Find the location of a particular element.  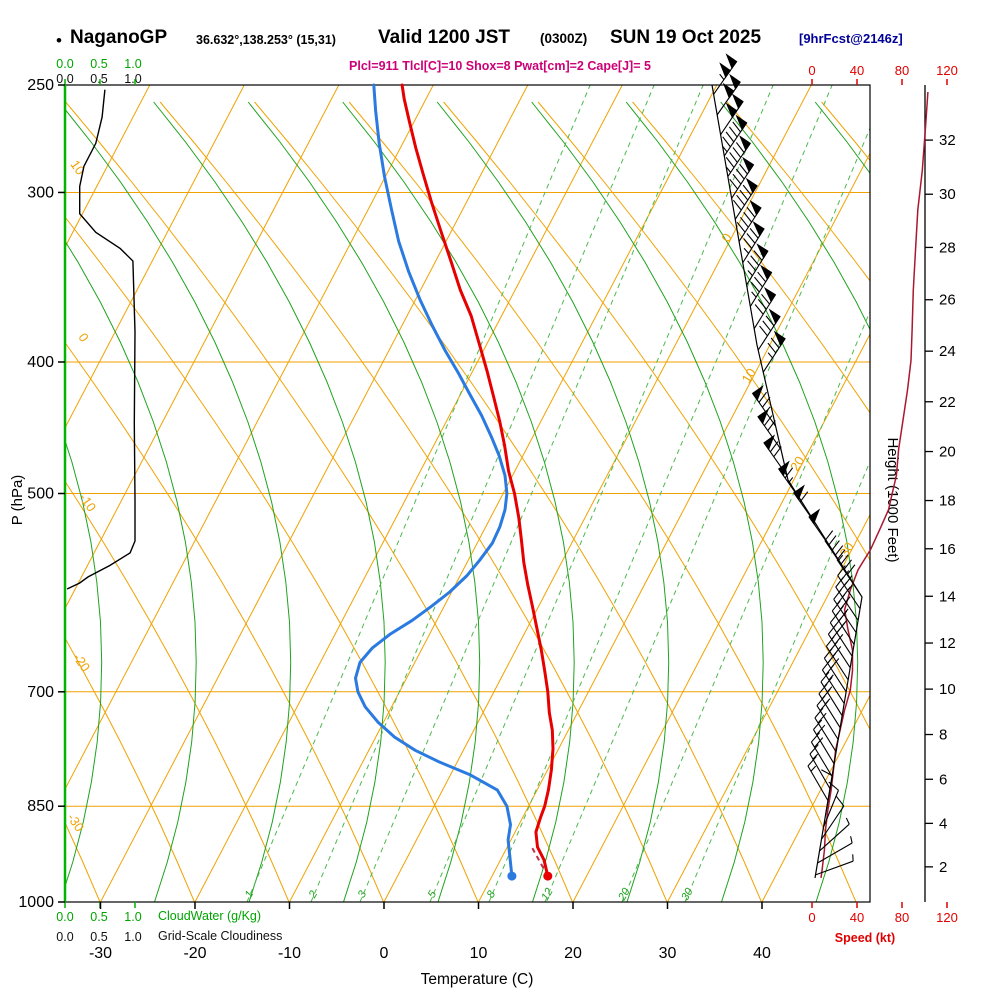

mixing-ratio-label: 8 is located at coordinates (492, 894).